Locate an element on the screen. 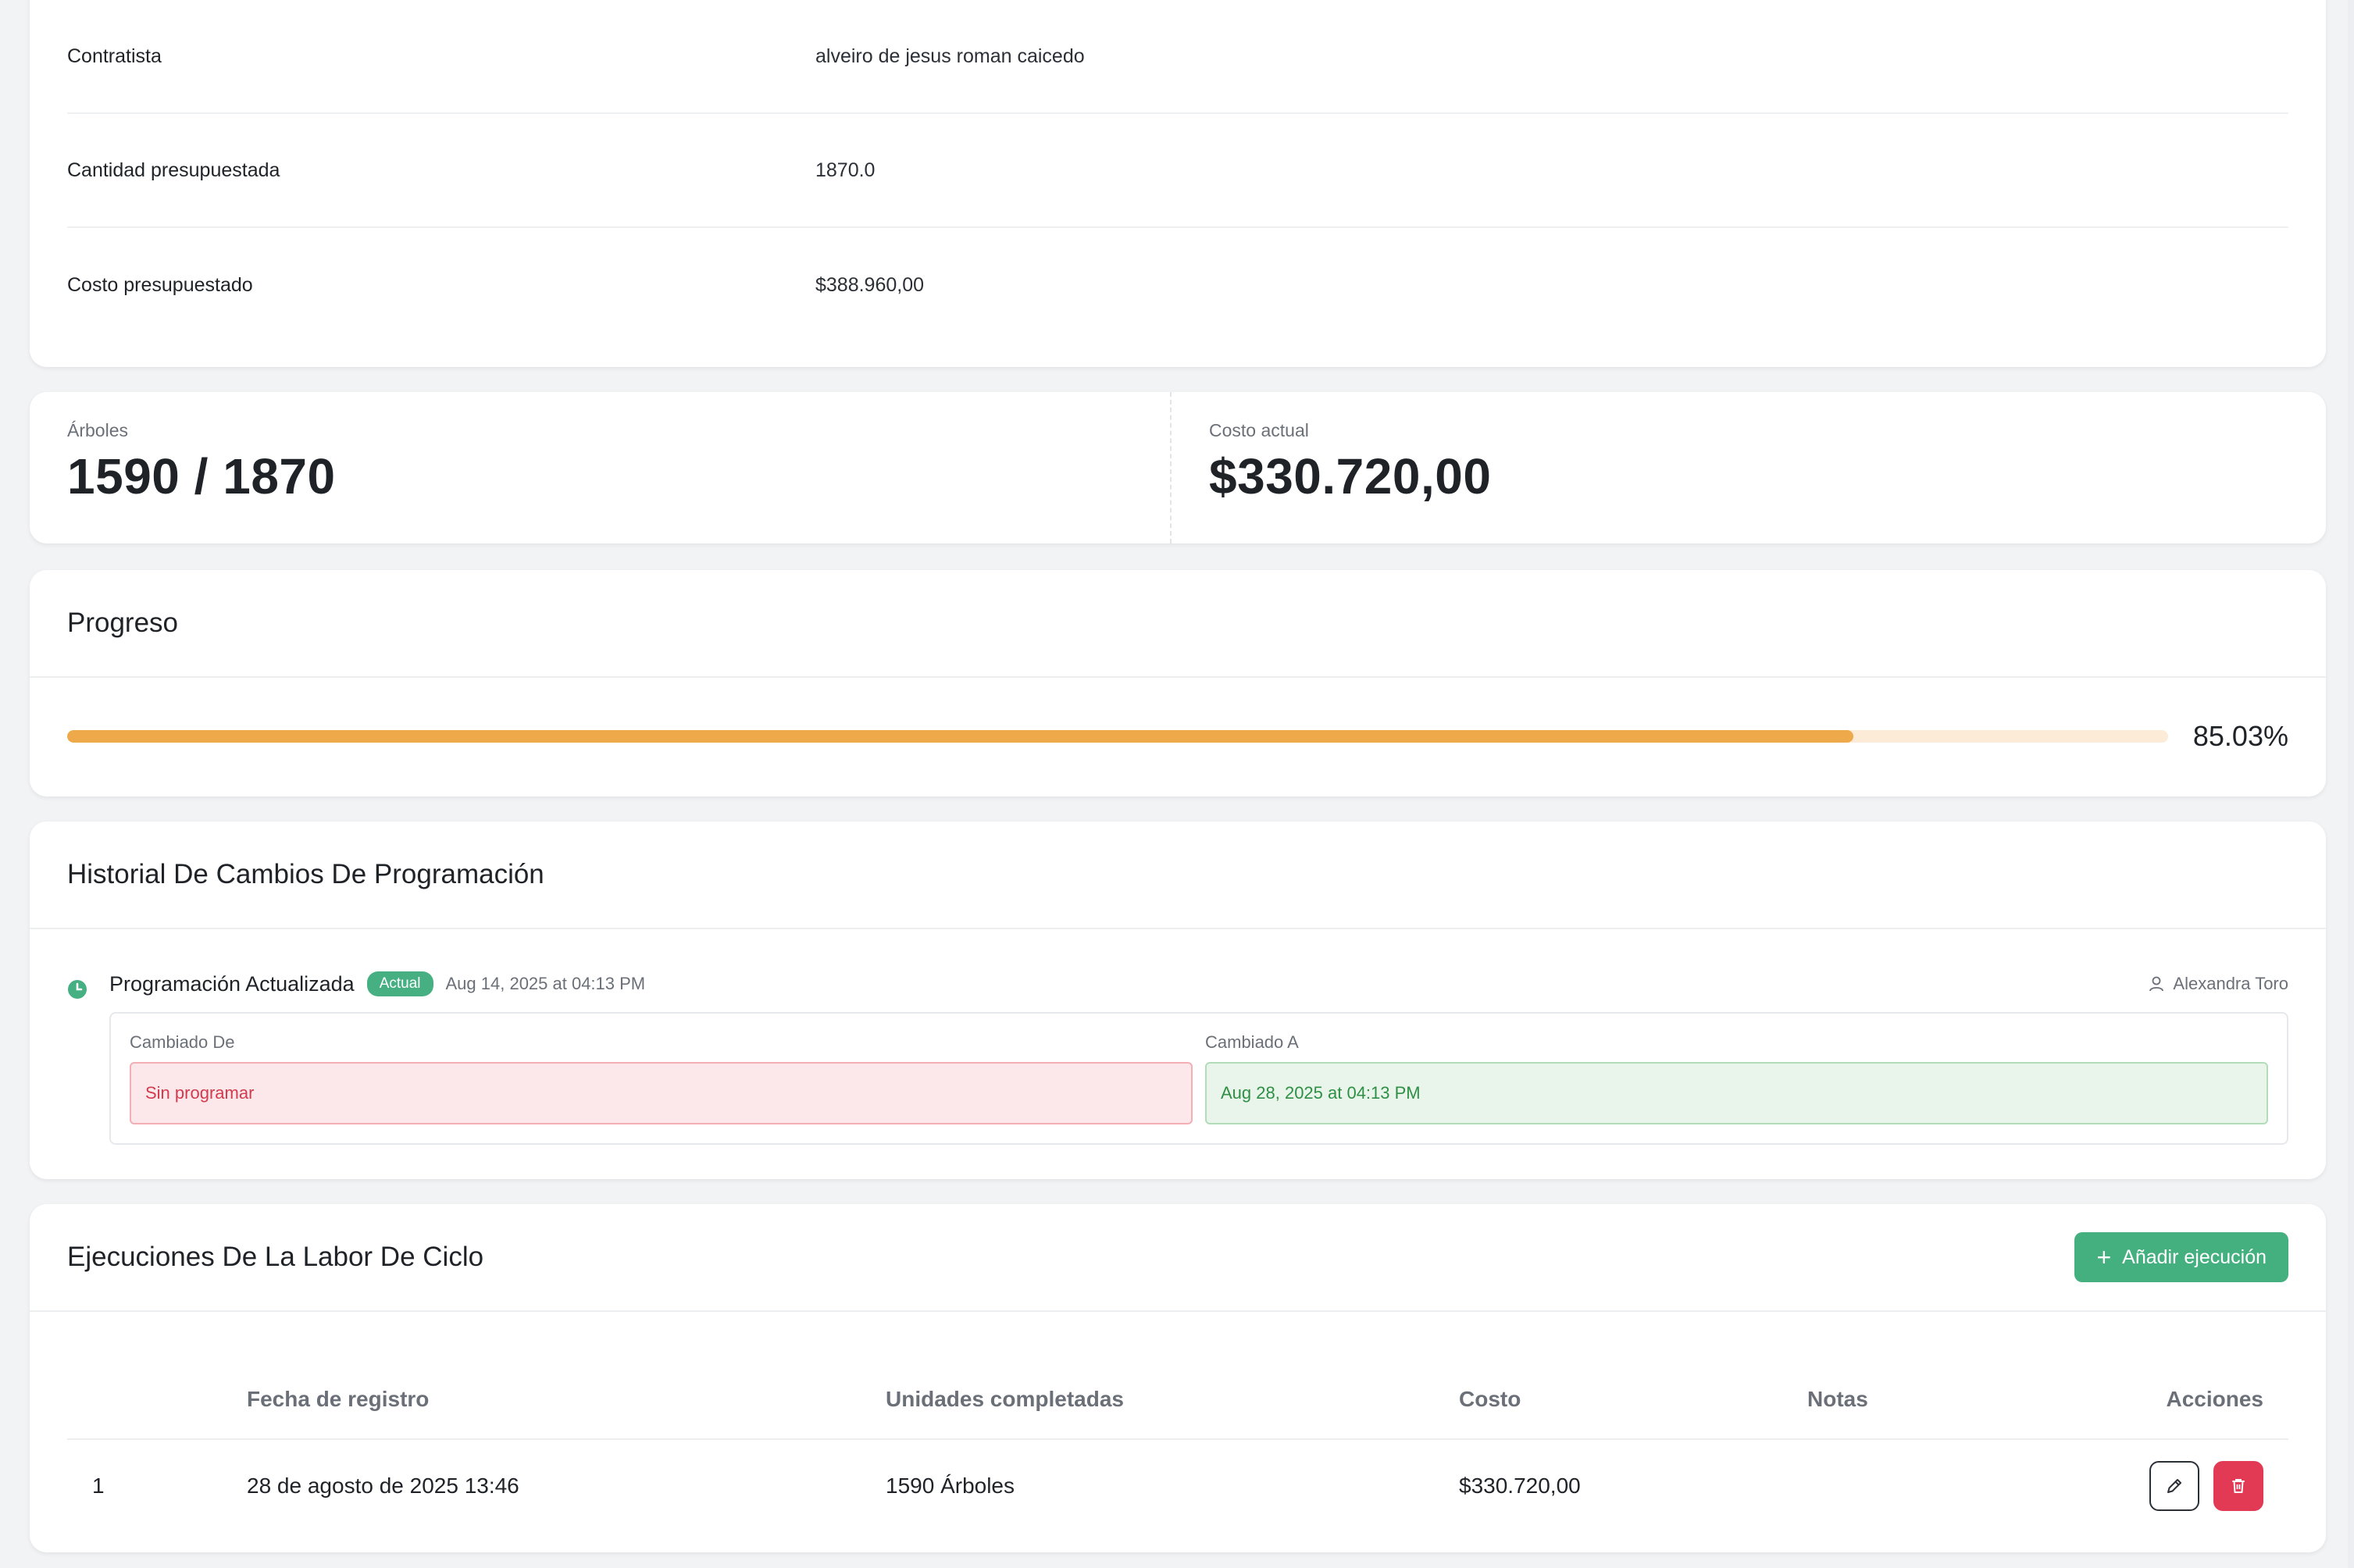 The image size is (2354, 1568). trash-icon is located at coordinates (2239, 1486).